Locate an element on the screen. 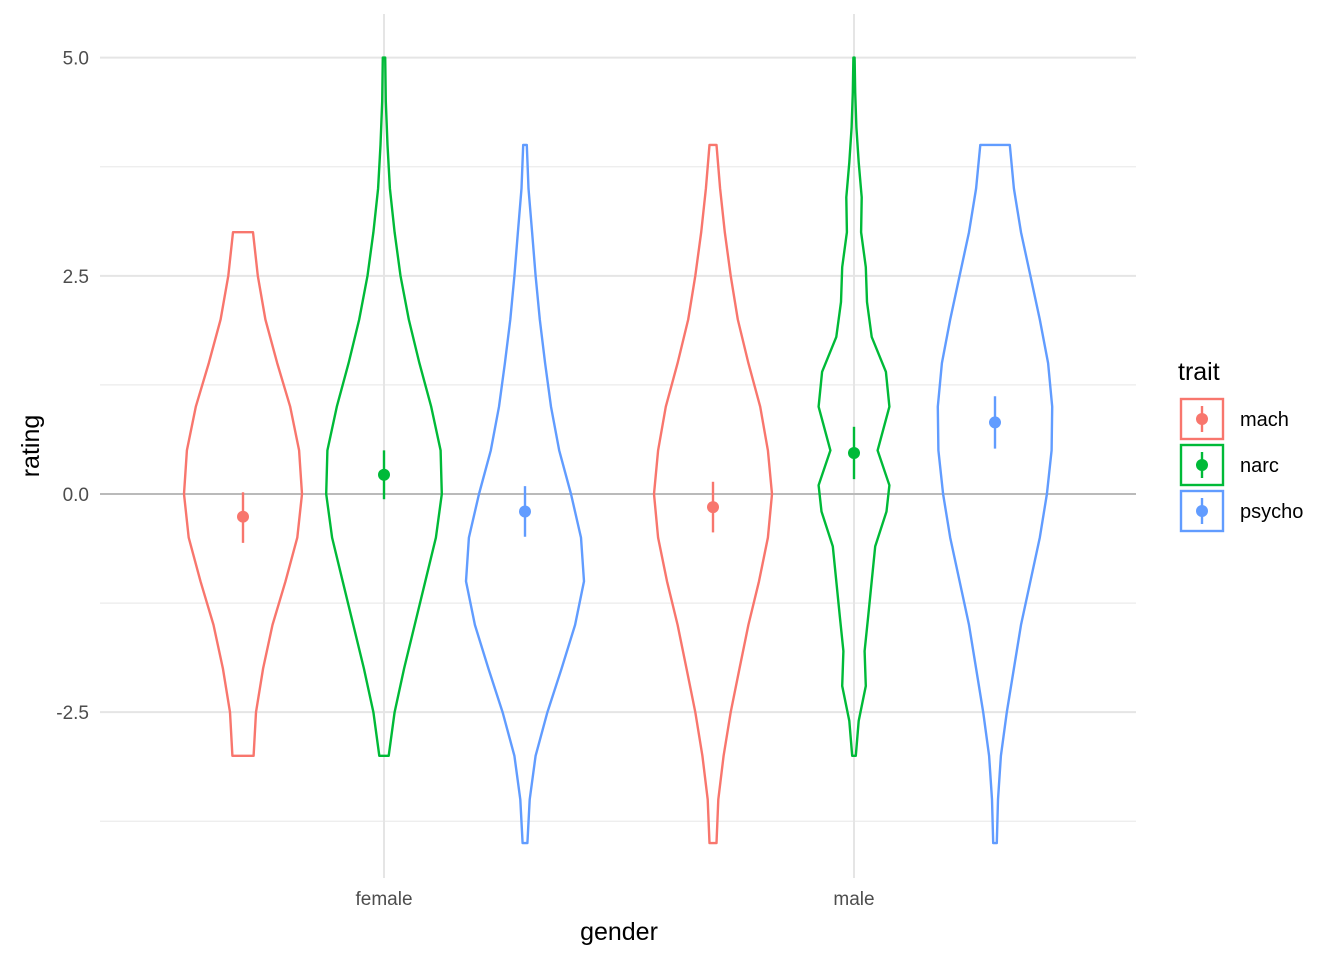 This screenshot has height=960, width=1344. legend-point-psycho is located at coordinates (1202, 511).